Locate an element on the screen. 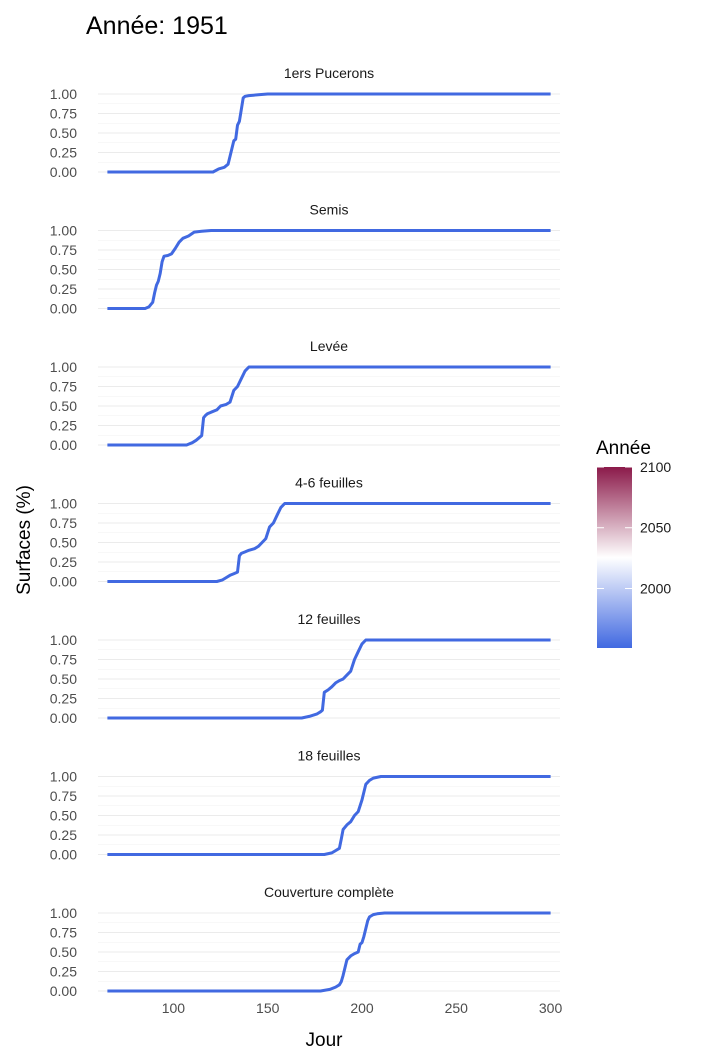 The image size is (708, 1062). panel: 1ers Pucerons 0.00 0.25 0.50 0.75 1.00 is located at coordinates (305, 122).